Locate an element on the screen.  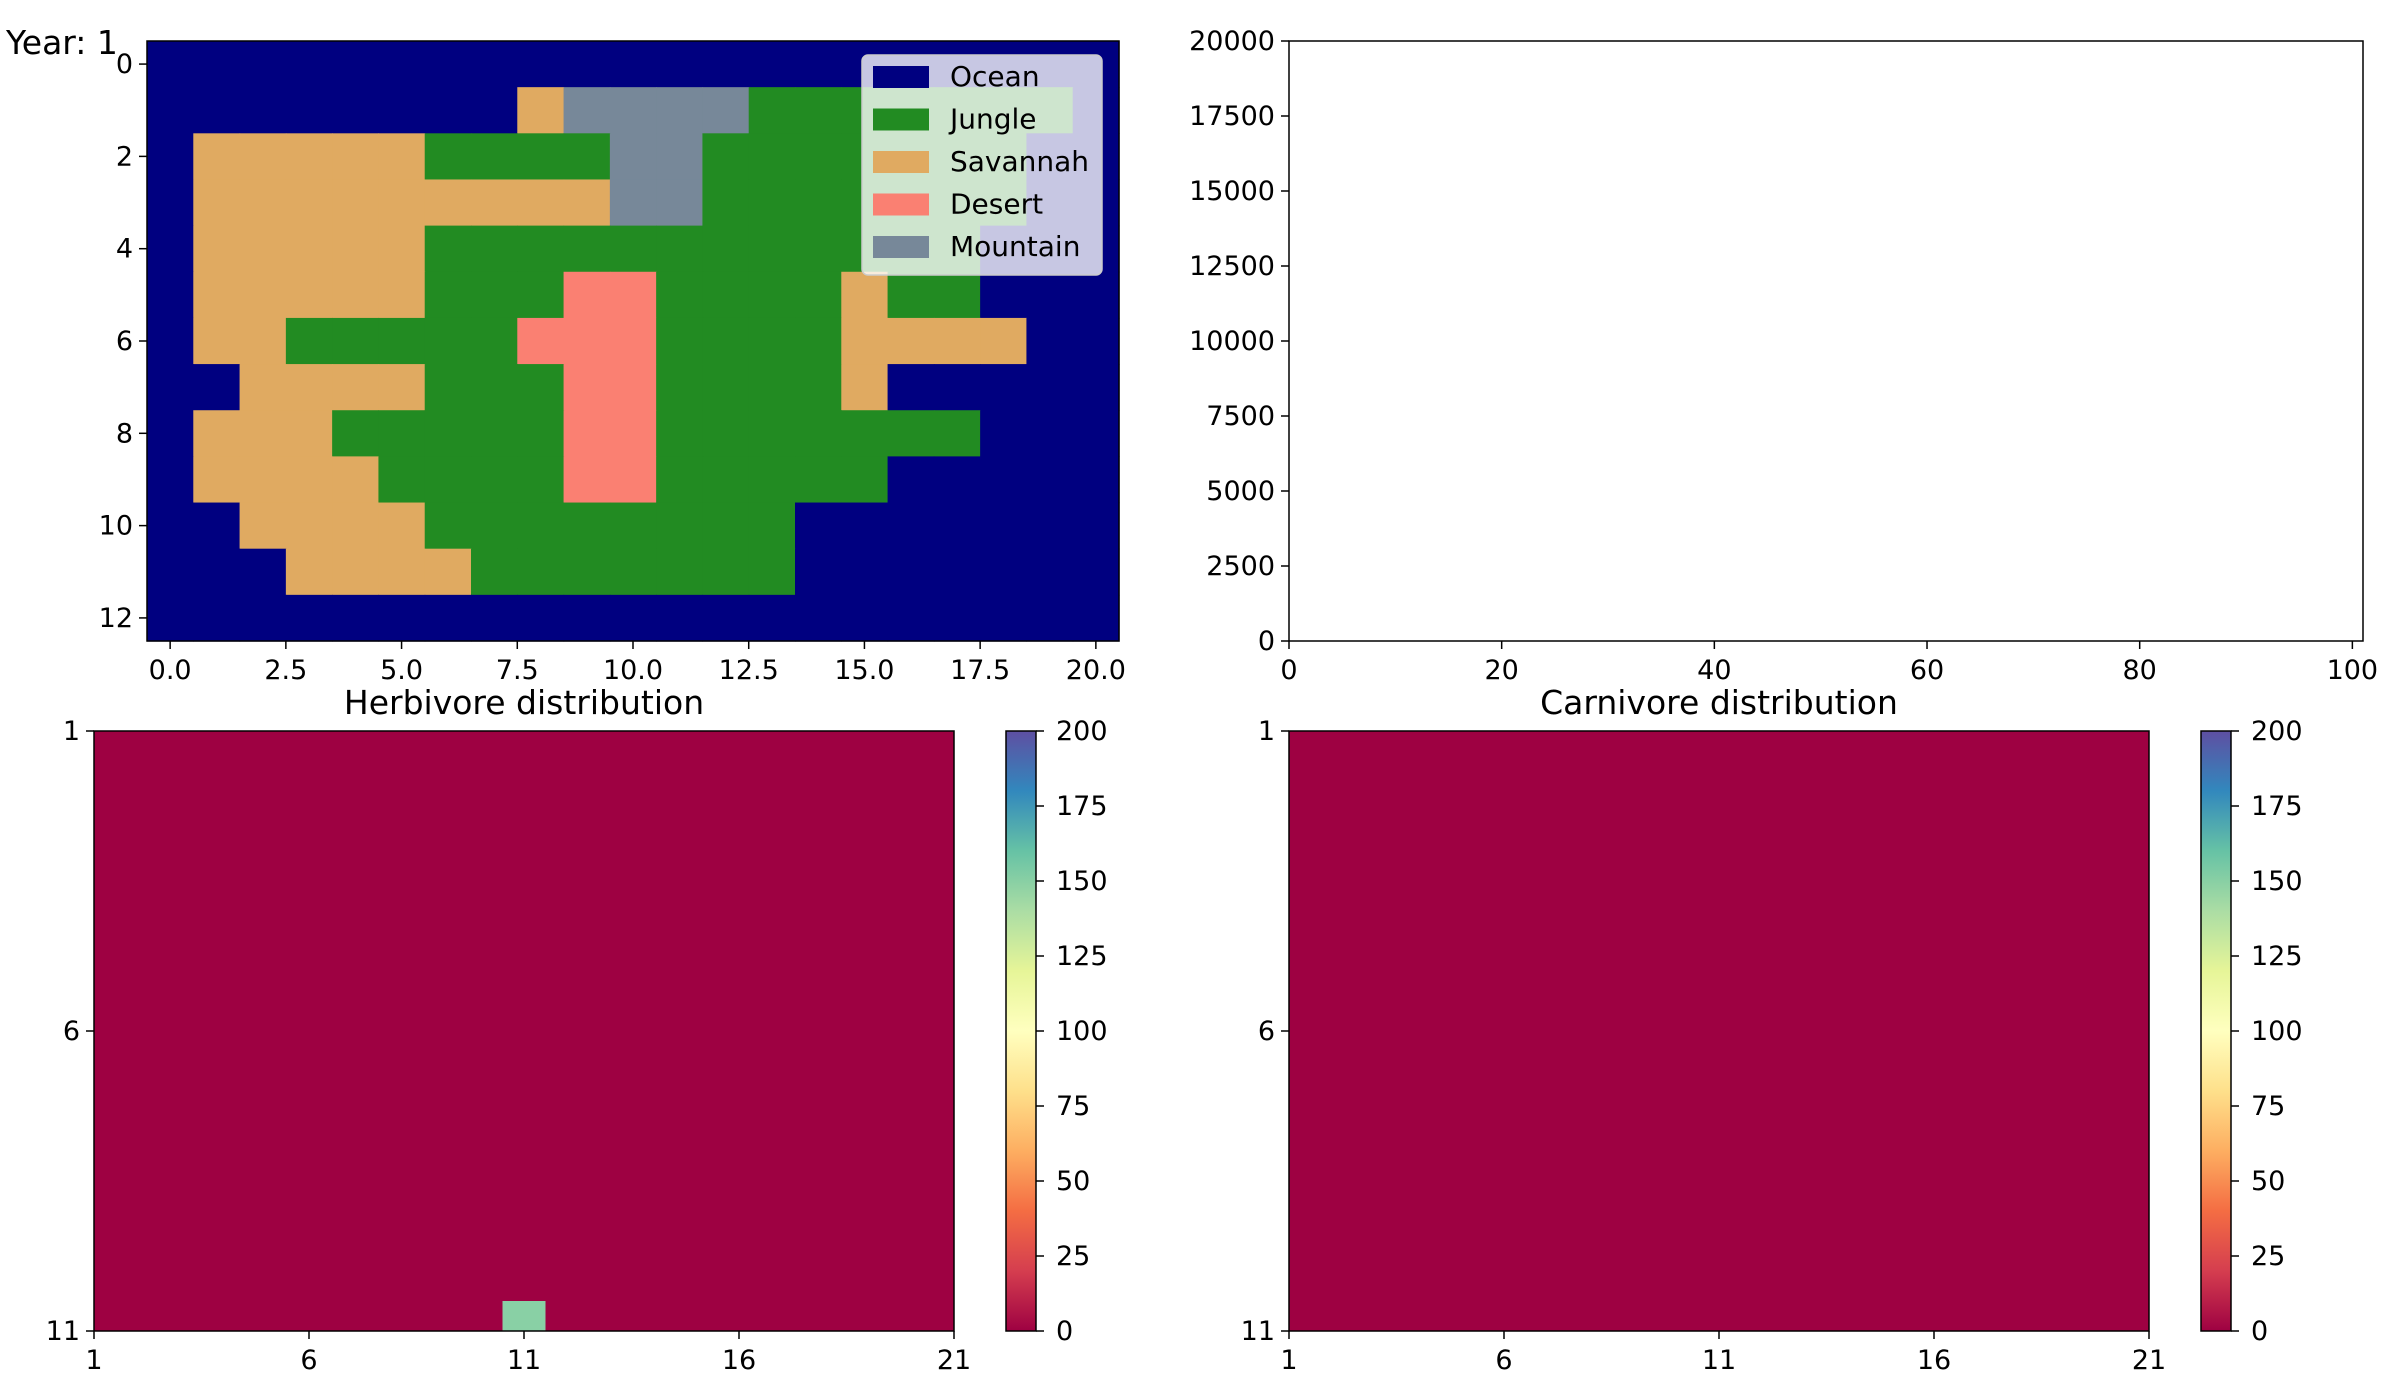
colorbar-tick-label: 25 is located at coordinates (1073, 1256).